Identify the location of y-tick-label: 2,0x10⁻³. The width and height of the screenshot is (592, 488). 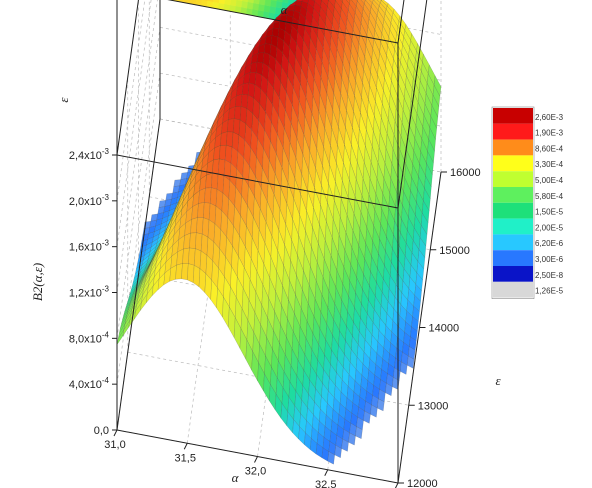
(89, 200).